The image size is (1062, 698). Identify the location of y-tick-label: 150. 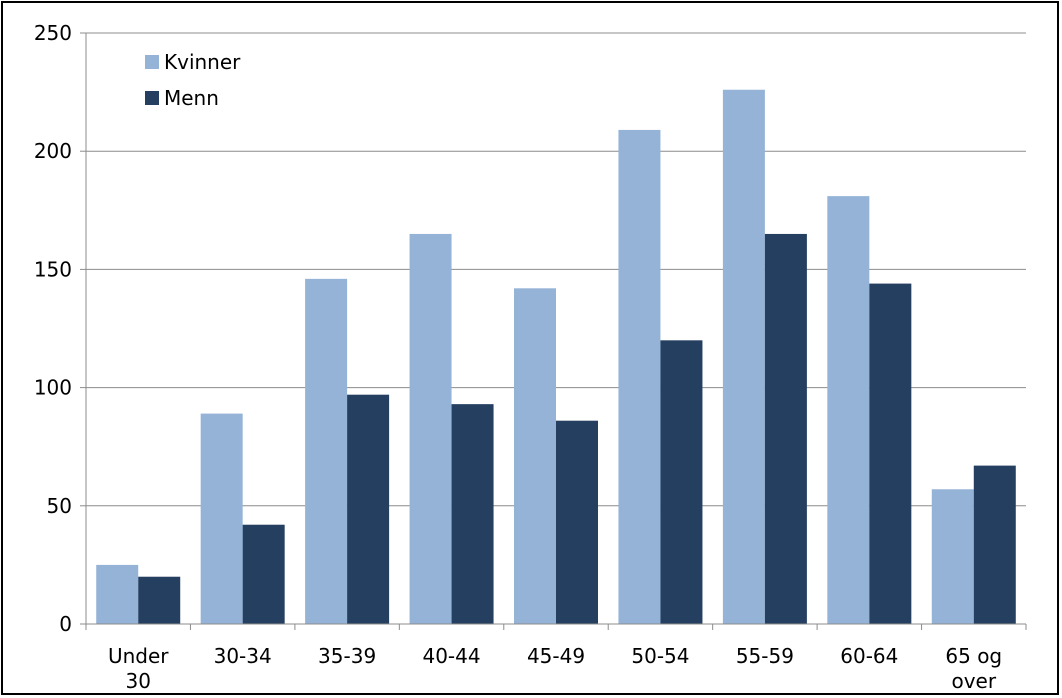
(53, 269).